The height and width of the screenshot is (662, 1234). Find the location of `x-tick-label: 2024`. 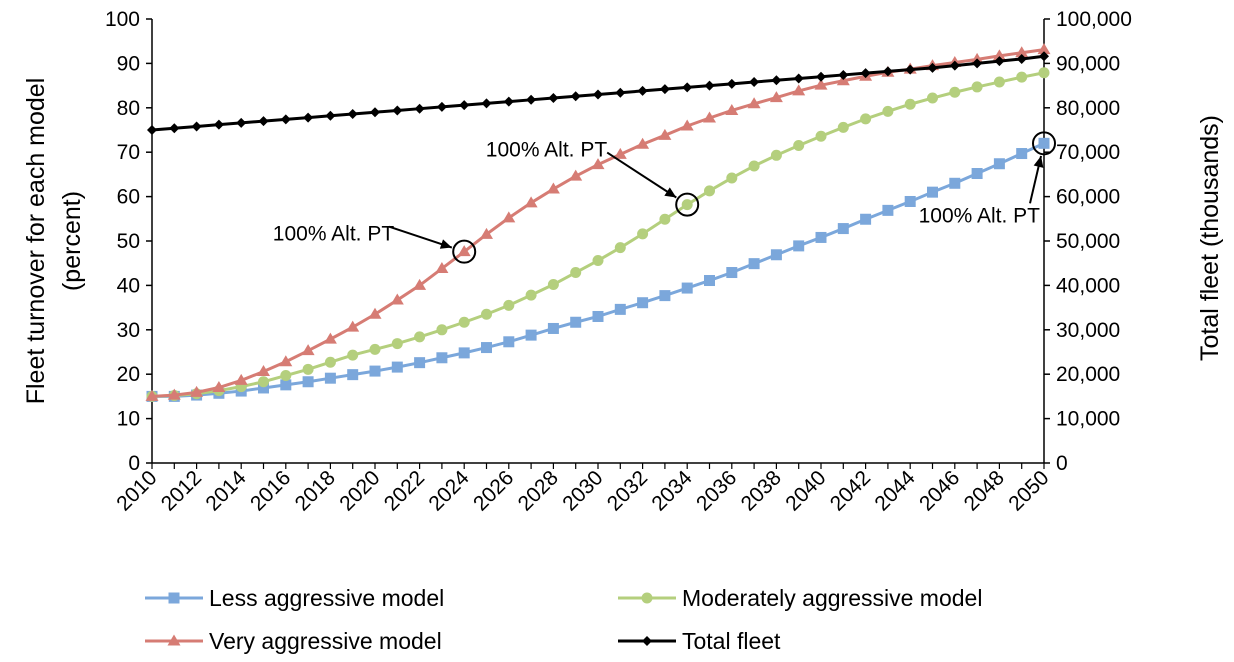

x-tick-label: 2024 is located at coordinates (449, 491).